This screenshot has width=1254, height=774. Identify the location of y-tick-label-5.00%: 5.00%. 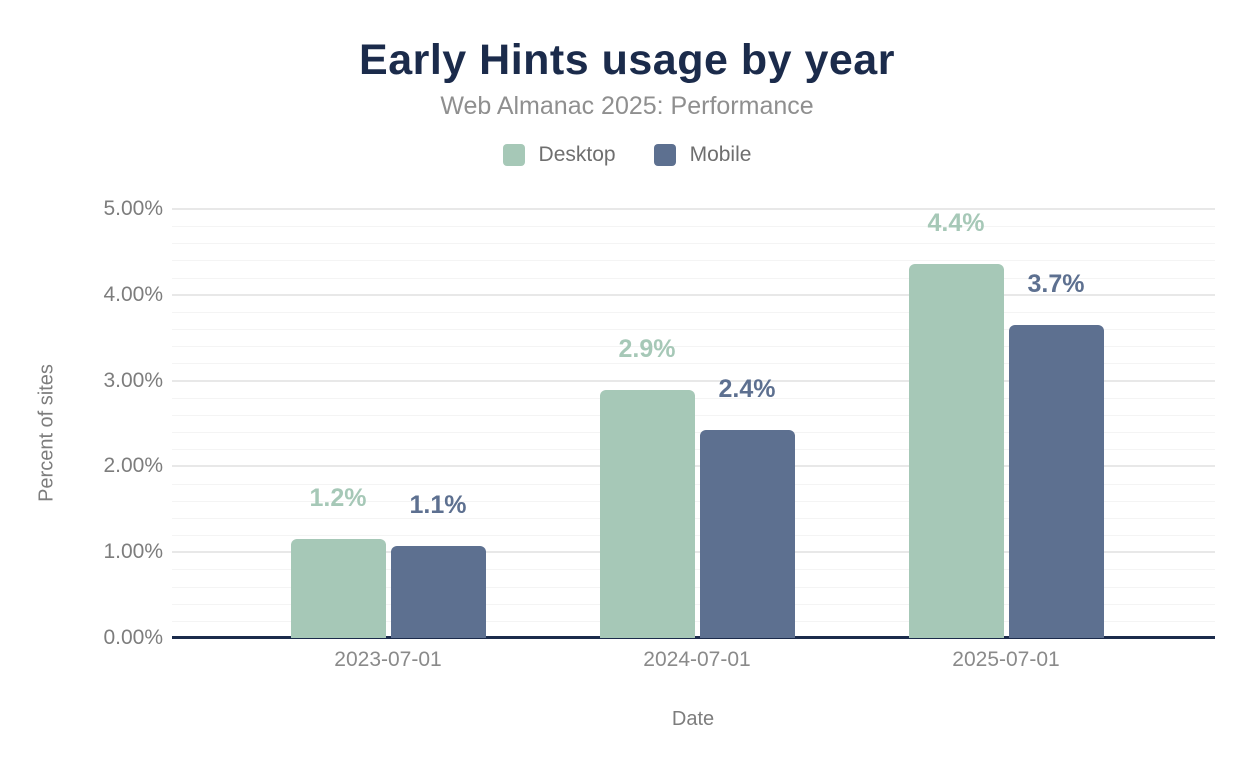
(133, 208).